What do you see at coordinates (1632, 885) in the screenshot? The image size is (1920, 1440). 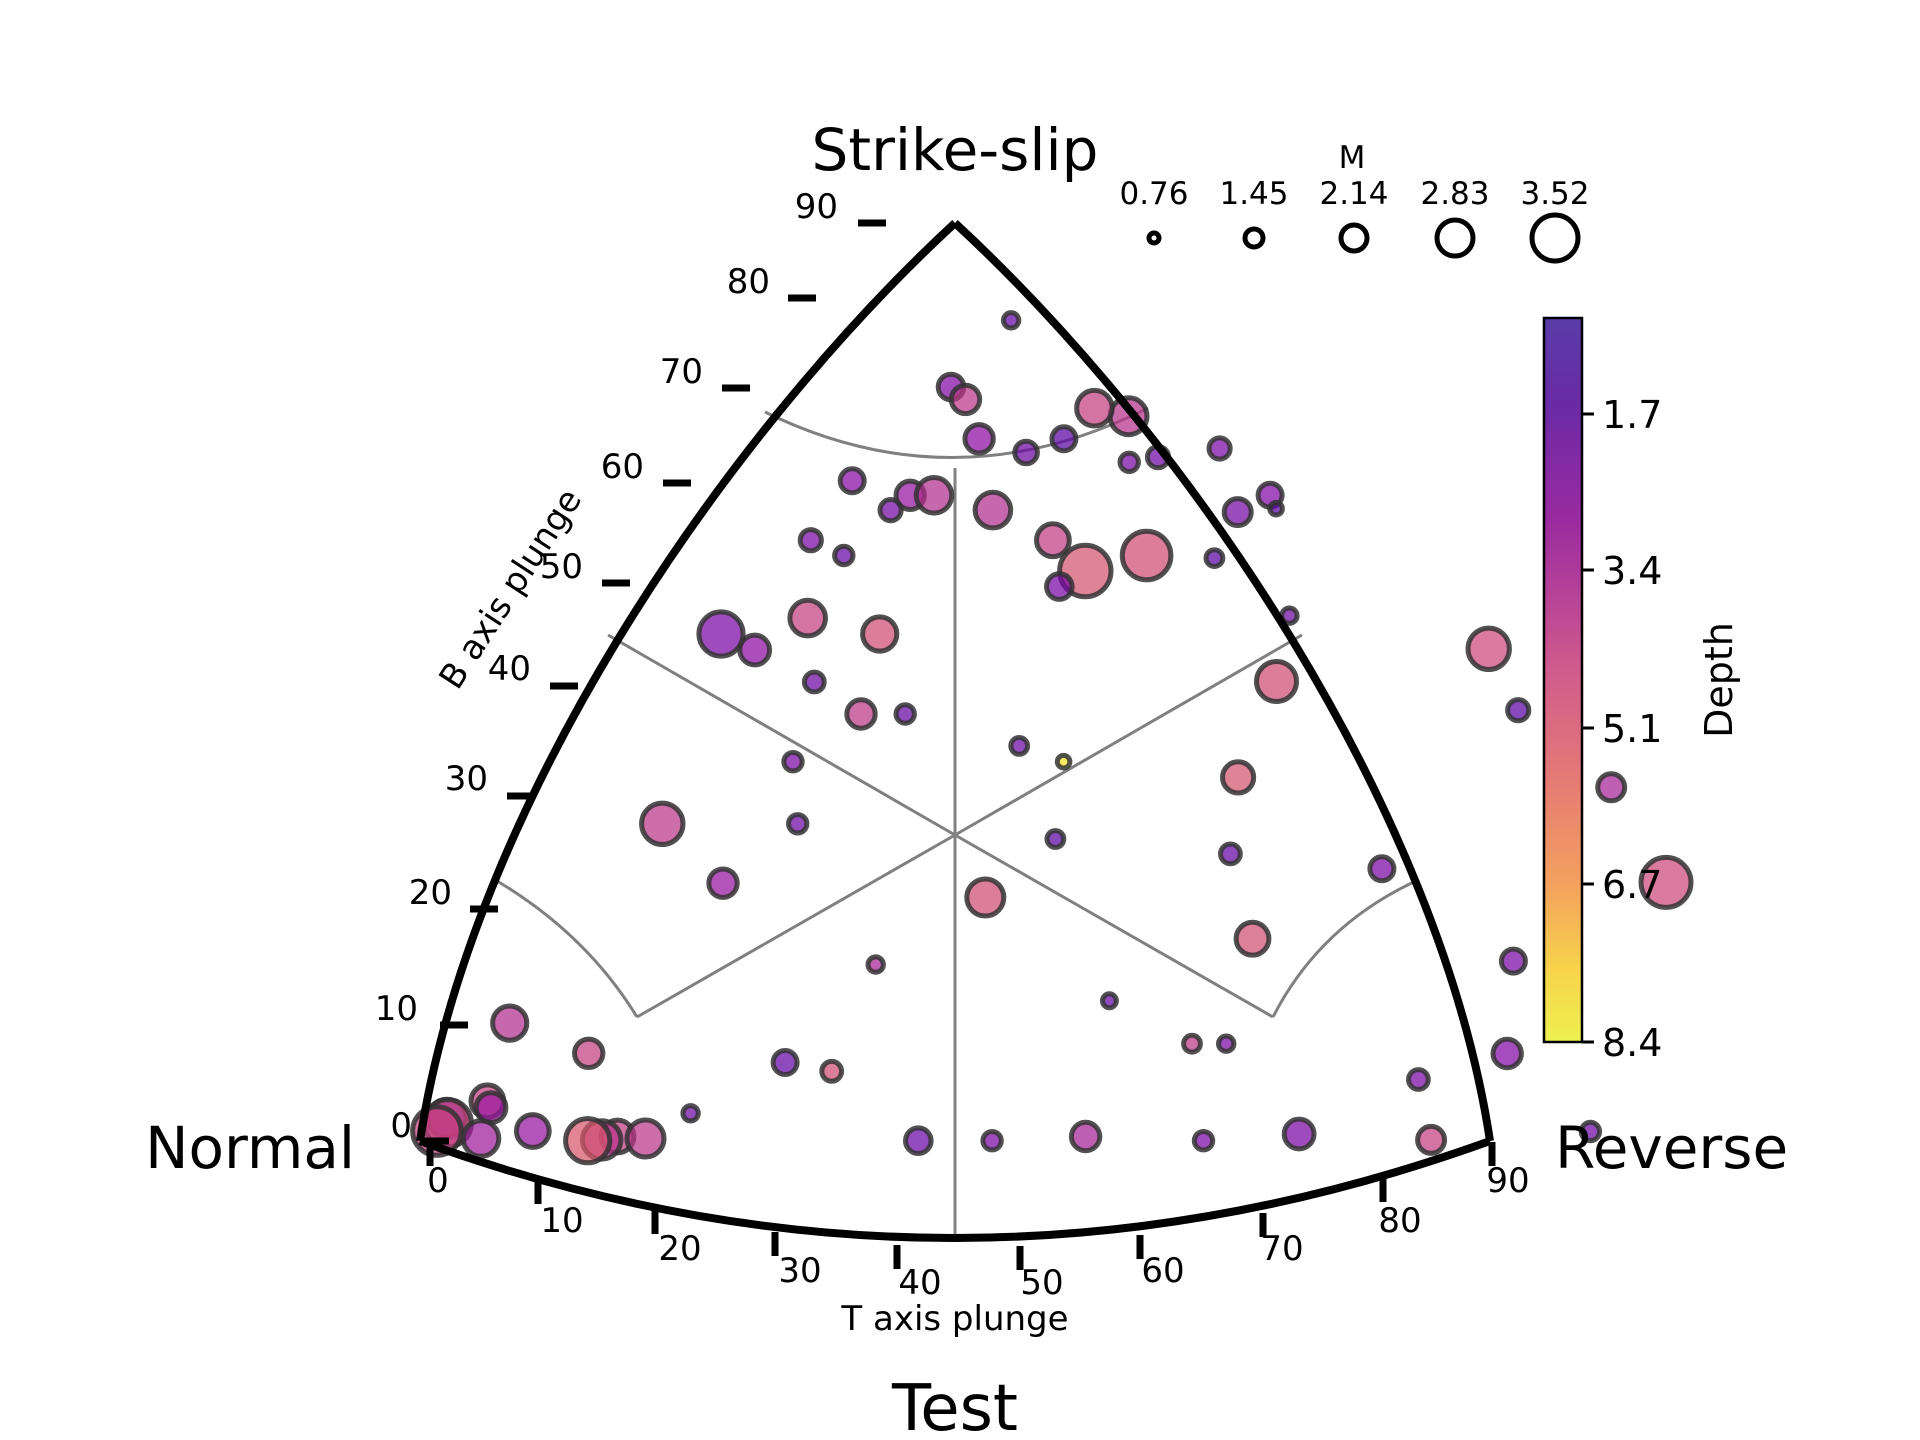 I see `colorbar-tick-label-6.7: 6.7` at bounding box center [1632, 885].